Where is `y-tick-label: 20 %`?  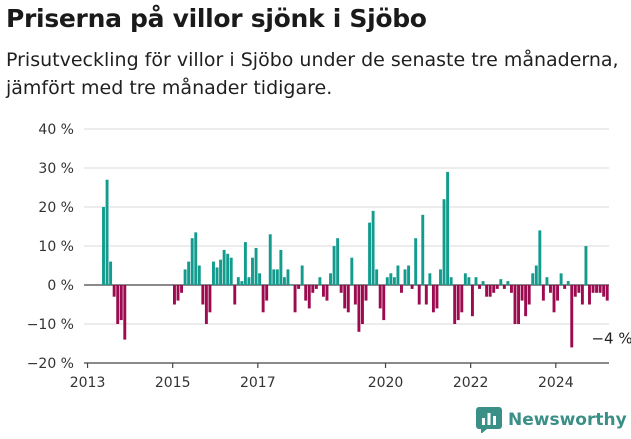 y-tick-label: 20 % is located at coordinates (56, 208).